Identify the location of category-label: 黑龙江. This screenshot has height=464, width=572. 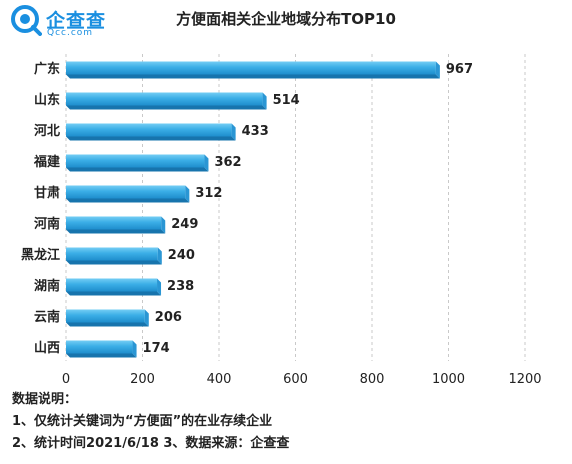
(40, 255).